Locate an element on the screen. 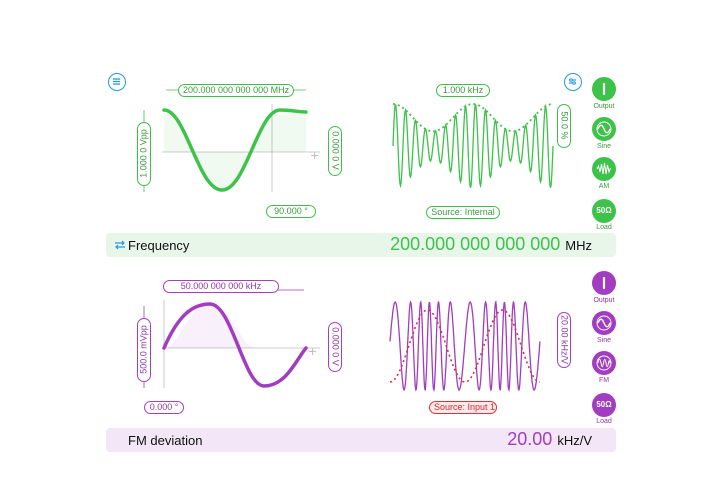  am-label: AM is located at coordinates (604, 186).